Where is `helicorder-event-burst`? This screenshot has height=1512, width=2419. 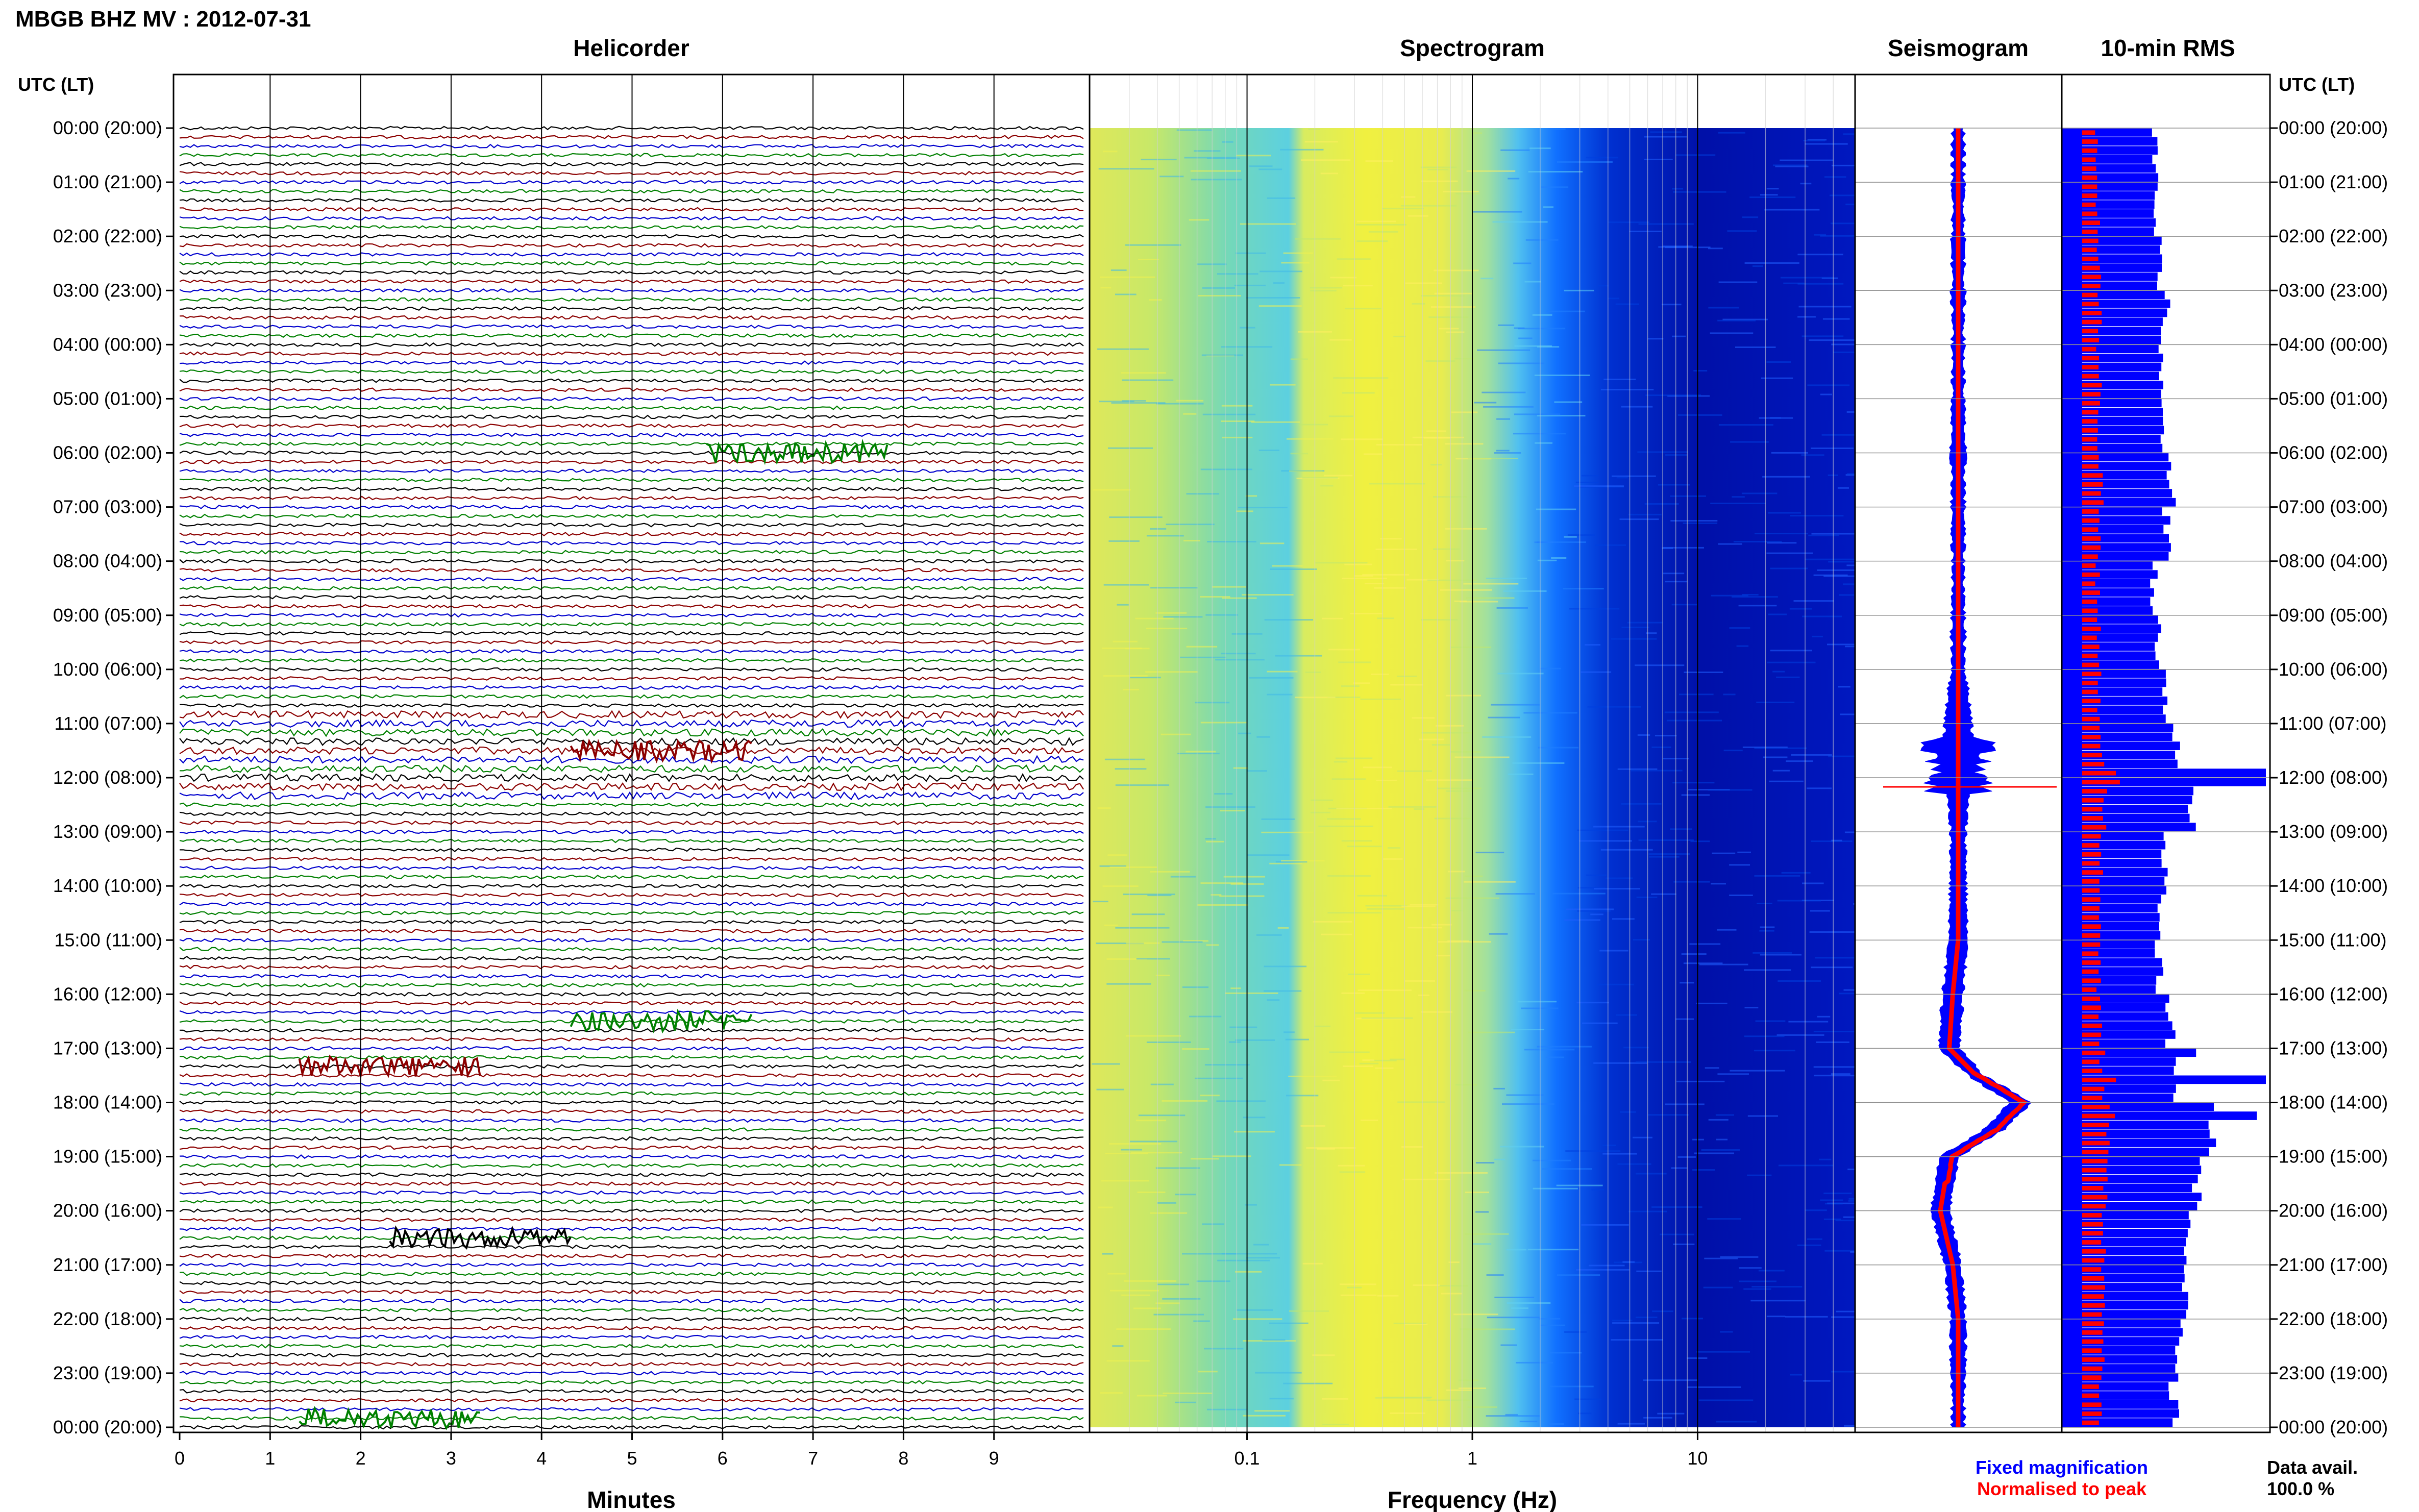
helicorder-event-burst is located at coordinates (661, 1021).